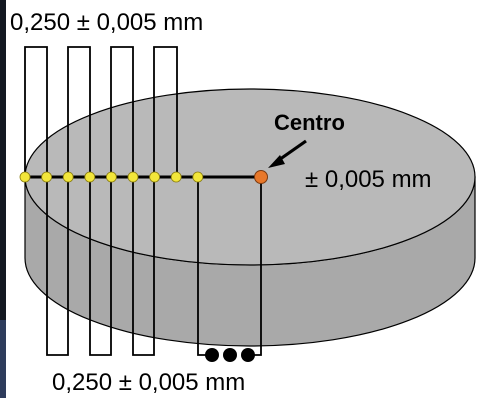  I want to click on measurement-points, so click(111, 177).